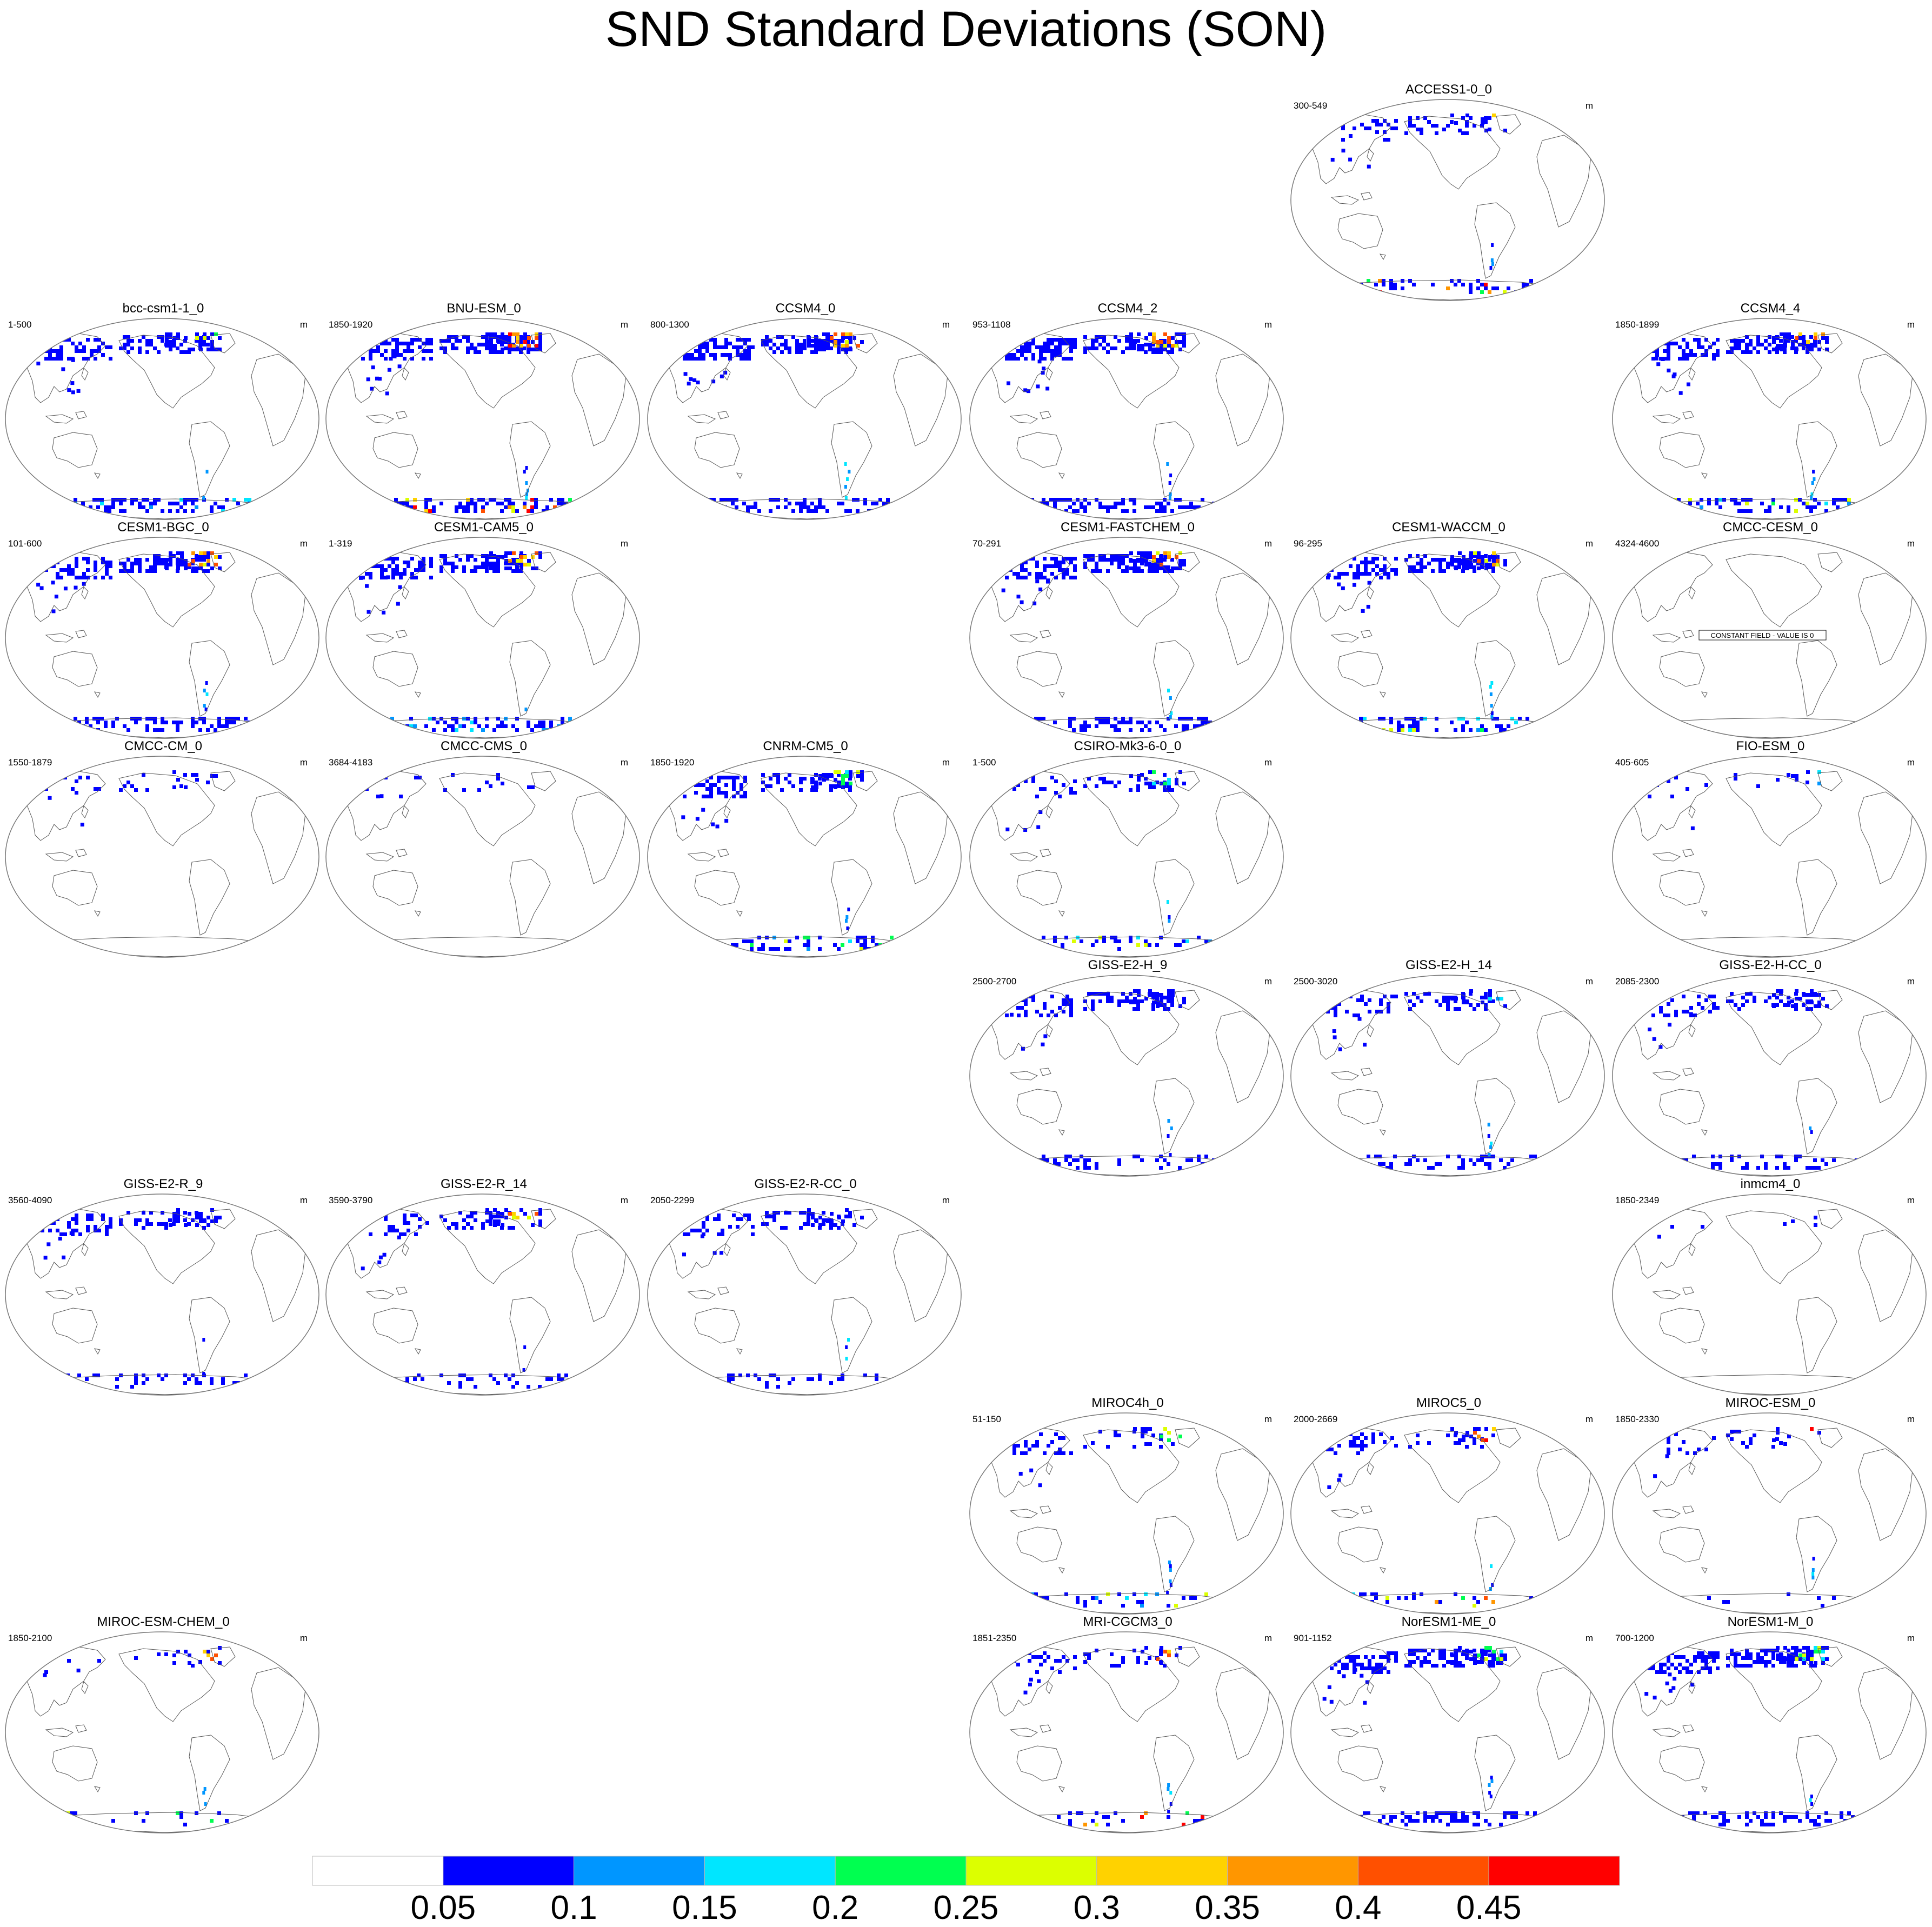 The height and width of the screenshot is (1927, 1932). I want to click on panel-title: GISS-E2-R-CC_0, so click(805, 1184).